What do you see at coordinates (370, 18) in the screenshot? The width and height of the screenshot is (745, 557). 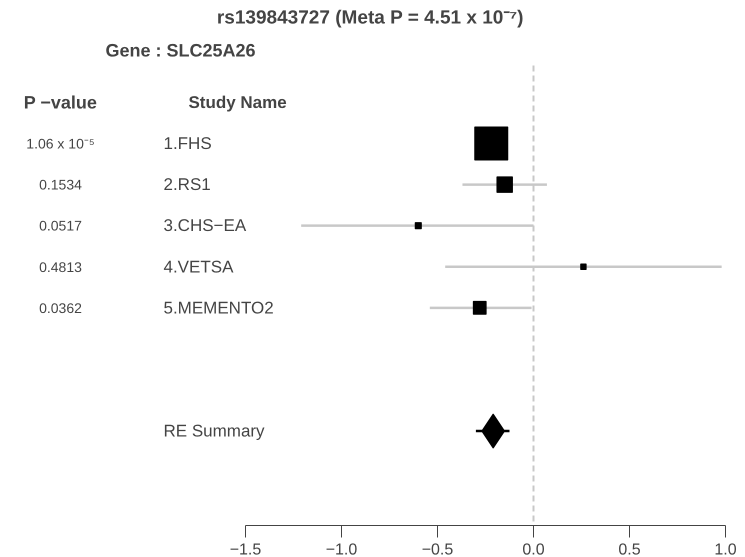 I see `chart-title: rs139843727 (Meta P = 4.51 x 10⁻⁷)` at bounding box center [370, 18].